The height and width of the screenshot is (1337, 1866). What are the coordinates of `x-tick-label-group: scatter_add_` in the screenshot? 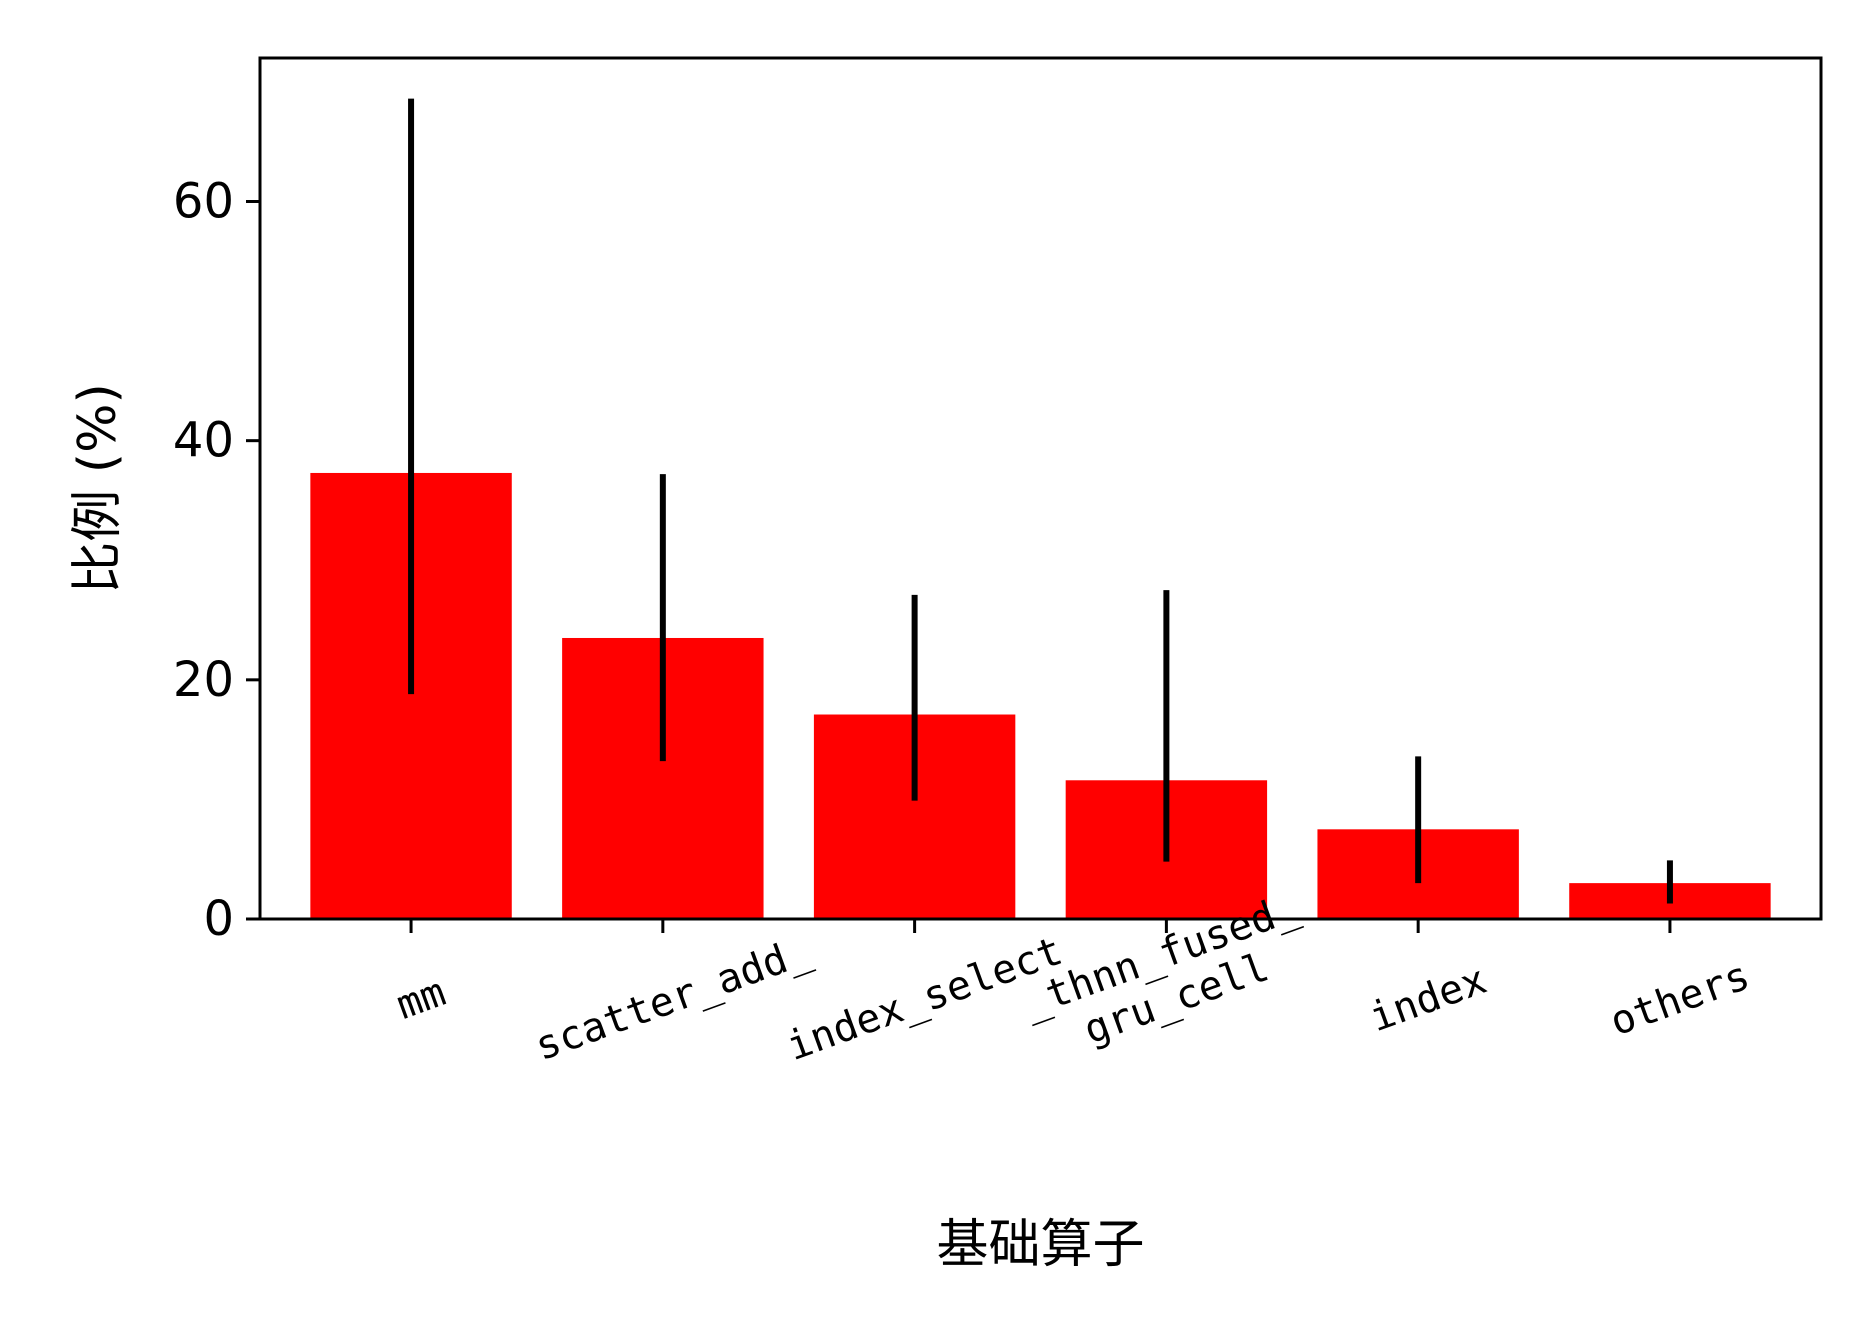 It's located at (673, 999).